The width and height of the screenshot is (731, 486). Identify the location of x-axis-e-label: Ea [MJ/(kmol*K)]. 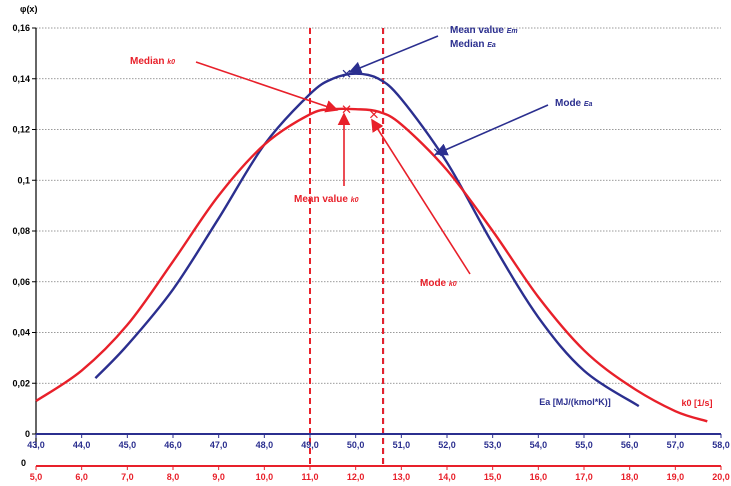
(575, 402).